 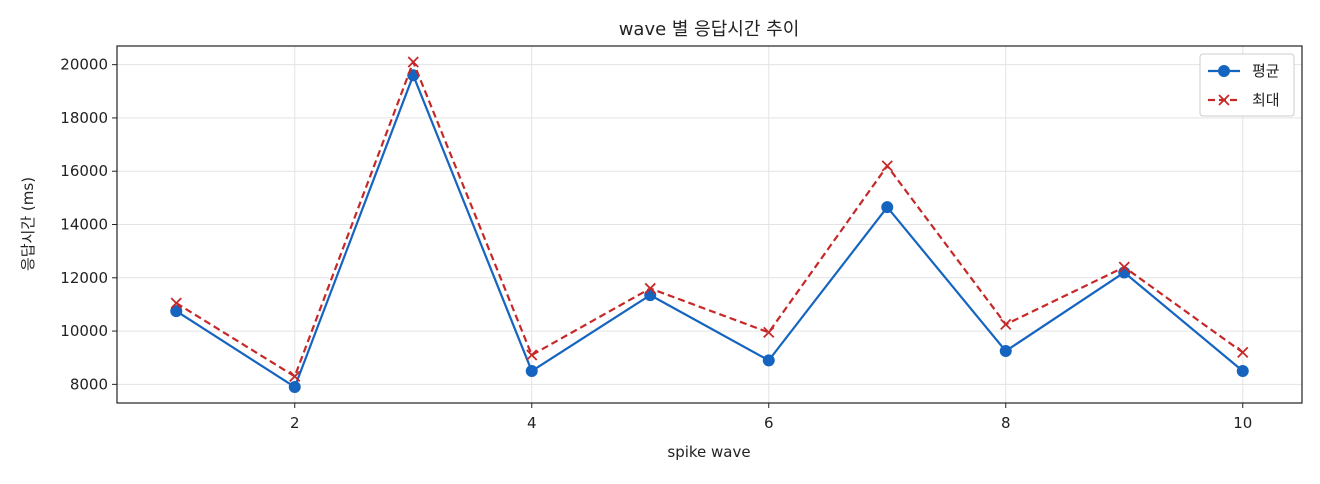 What do you see at coordinates (89, 384) in the screenshot?
I see `y-tick-label: 8000` at bounding box center [89, 384].